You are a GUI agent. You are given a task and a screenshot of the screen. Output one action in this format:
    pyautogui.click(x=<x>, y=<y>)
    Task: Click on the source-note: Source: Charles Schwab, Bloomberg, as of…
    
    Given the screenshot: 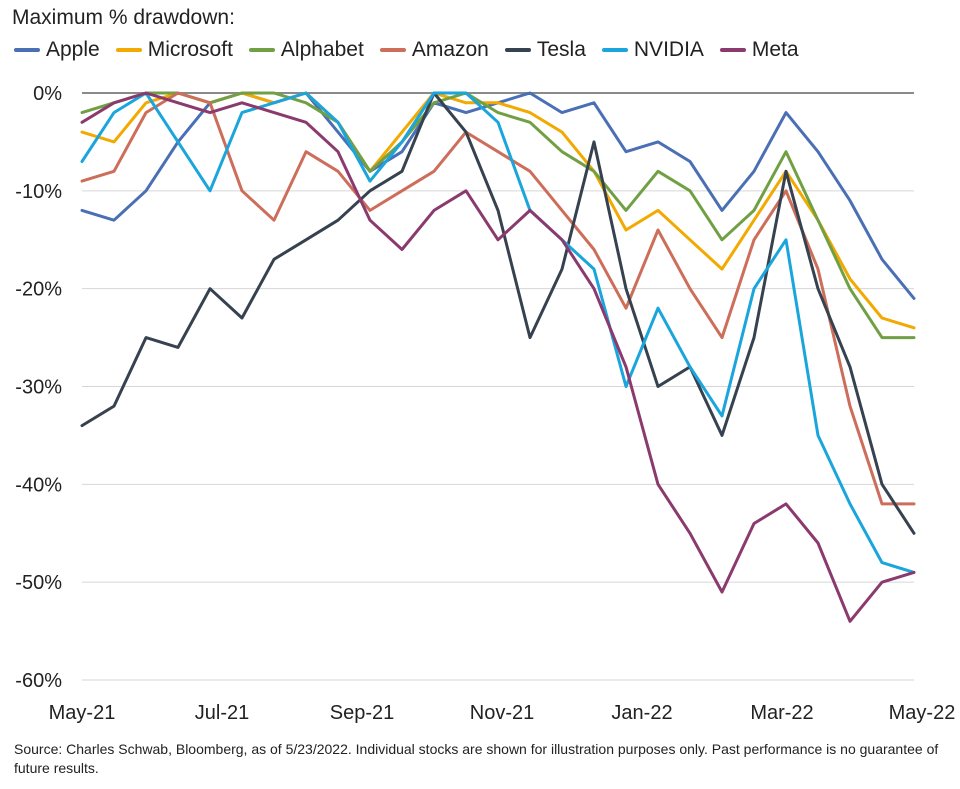 What is the action you would take?
    pyautogui.click(x=476, y=758)
    